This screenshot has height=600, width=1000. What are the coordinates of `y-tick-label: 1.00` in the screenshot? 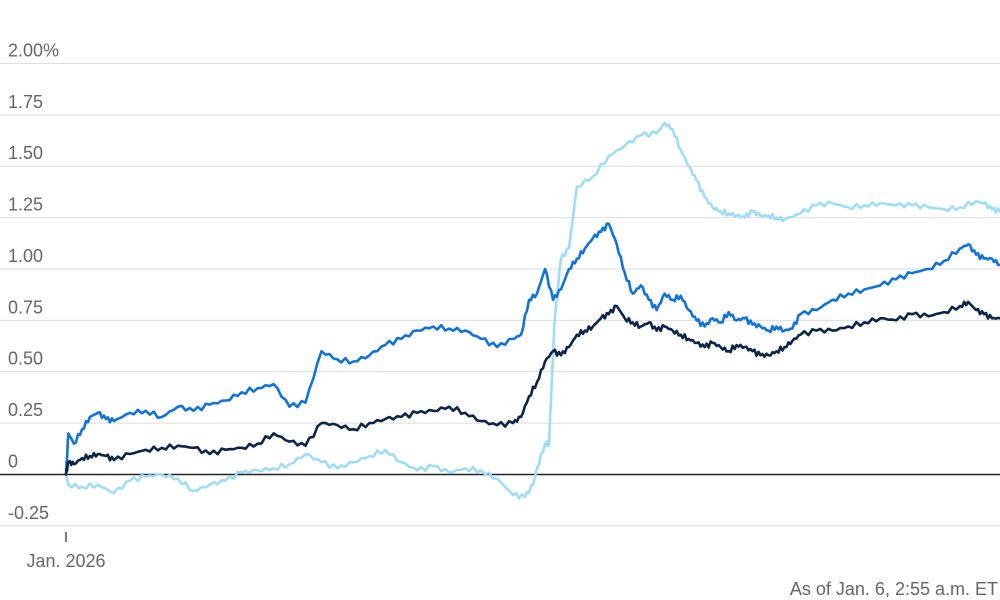 It's located at (25, 256).